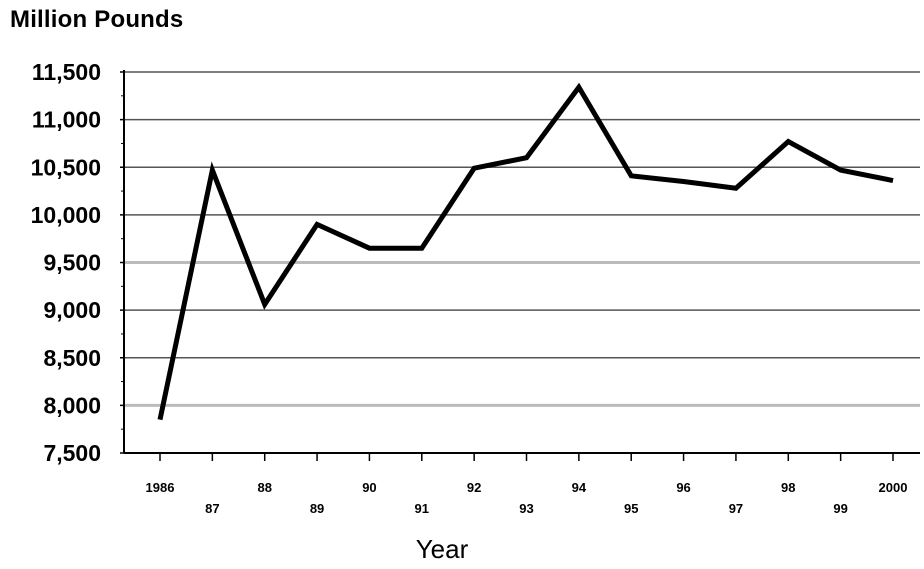  Describe the element at coordinates (527, 484) in the screenshot. I see `x-axis-ticks: 1986 87 88 89 90 91 92 93 94 95 96 97 98 99 2000` at that location.